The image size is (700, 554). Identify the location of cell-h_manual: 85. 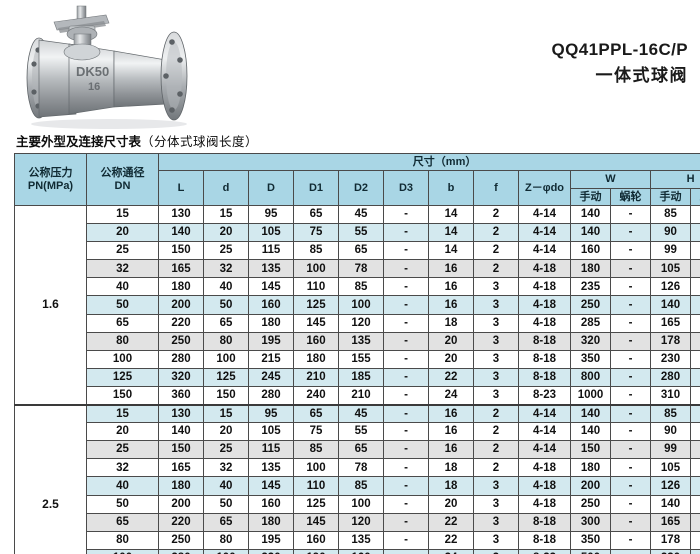
(670, 214).